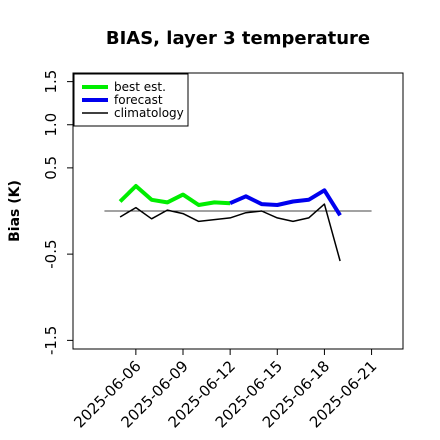 This screenshot has width=440, height=440. Describe the element at coordinates (285, 202) in the screenshot. I see `series-line-forecast` at that location.